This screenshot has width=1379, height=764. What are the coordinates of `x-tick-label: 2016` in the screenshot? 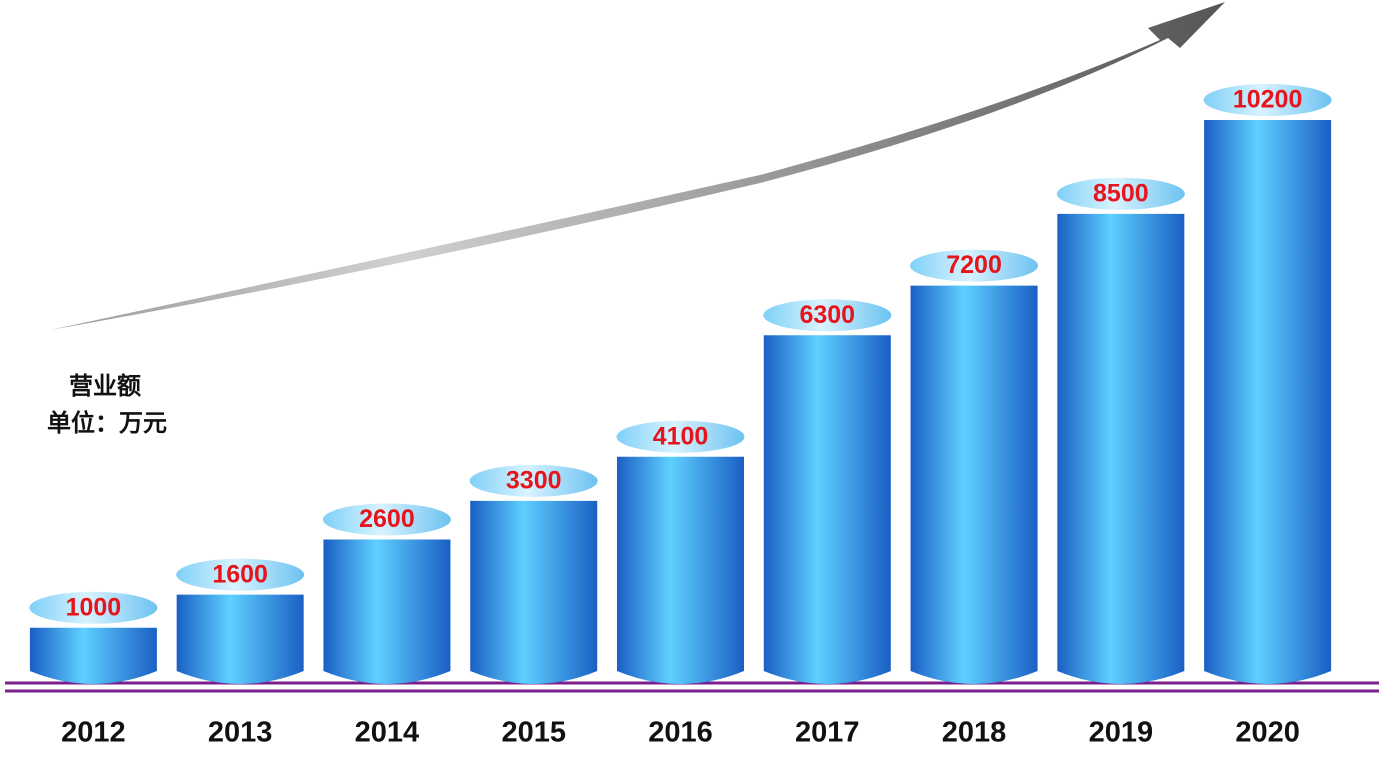 It's located at (680, 733).